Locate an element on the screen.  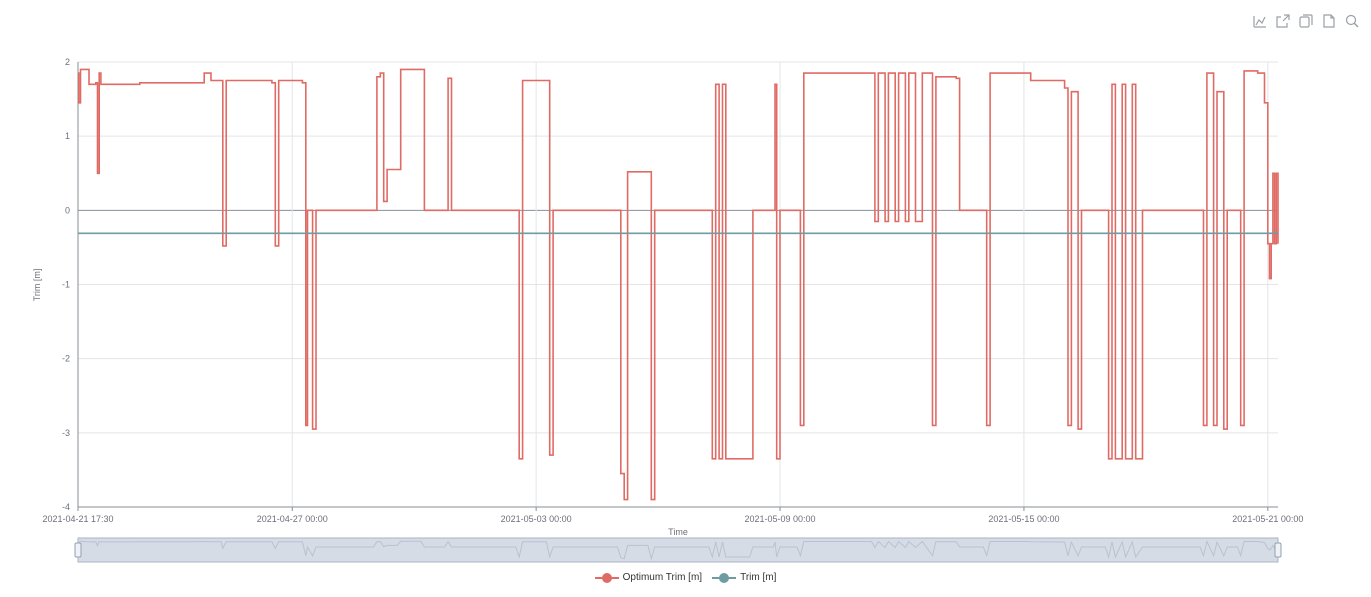
legend-item-optimum-trim: Optimum Trim [m] is located at coordinates (648, 577).